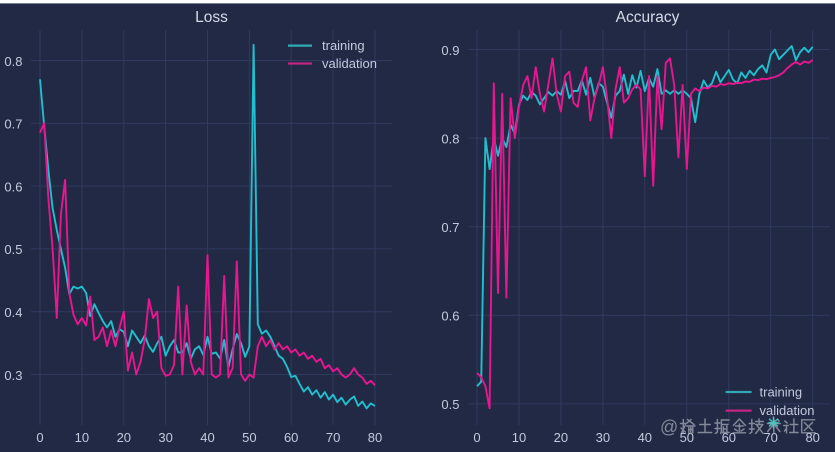  I want to click on svg-text: Accuracy, so click(648, 17).